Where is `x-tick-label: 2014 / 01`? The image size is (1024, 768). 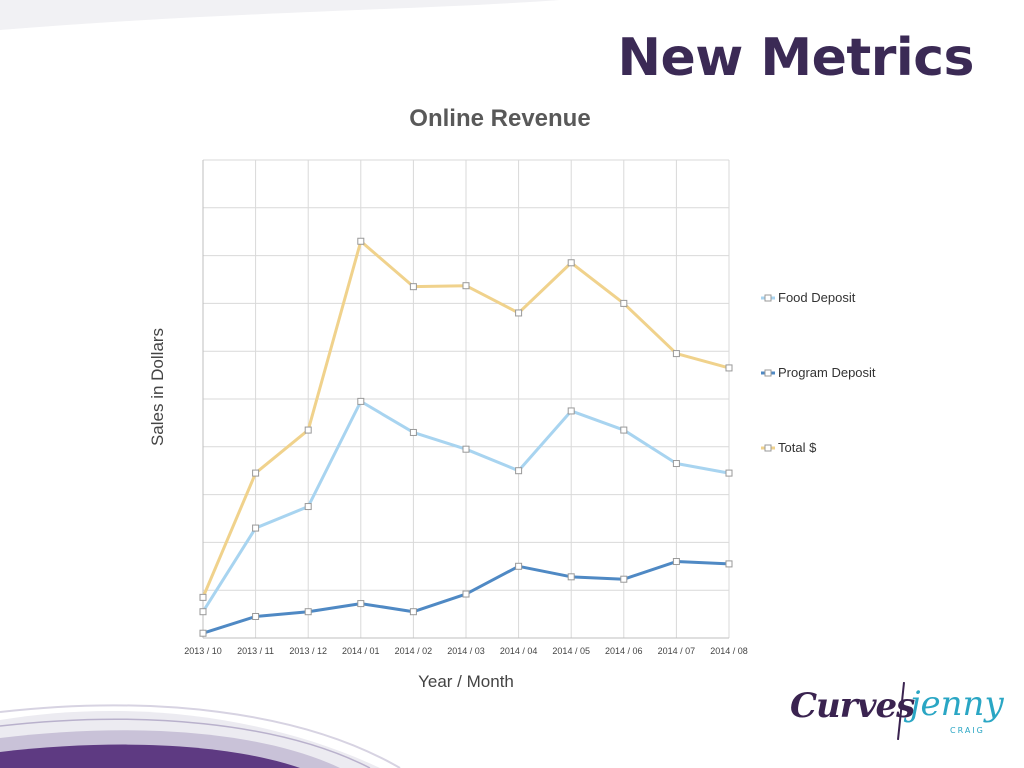 x-tick-label: 2014 / 01 is located at coordinates (361, 651).